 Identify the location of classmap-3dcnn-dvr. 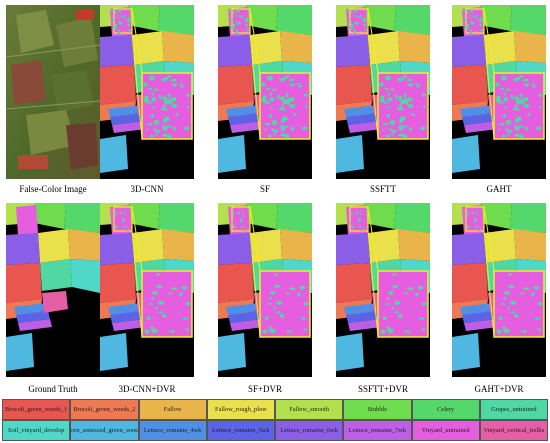
(147, 290).